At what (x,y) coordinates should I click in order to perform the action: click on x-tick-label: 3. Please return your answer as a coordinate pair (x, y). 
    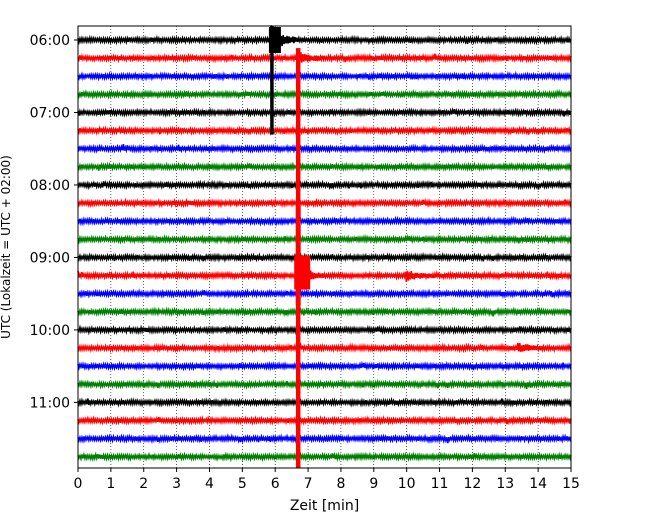
    Looking at the image, I should click on (176, 484).